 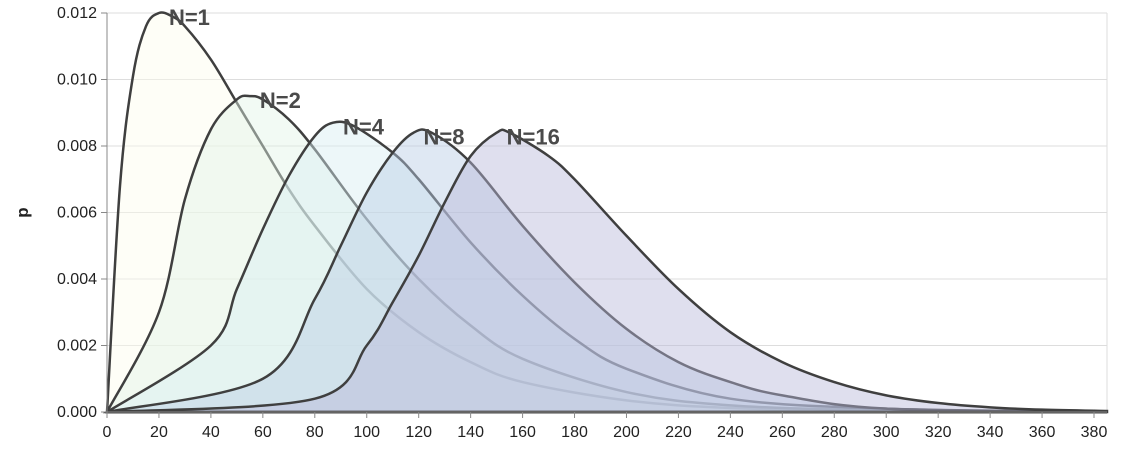 I want to click on x-tick-label: 260, so click(x=782, y=432).